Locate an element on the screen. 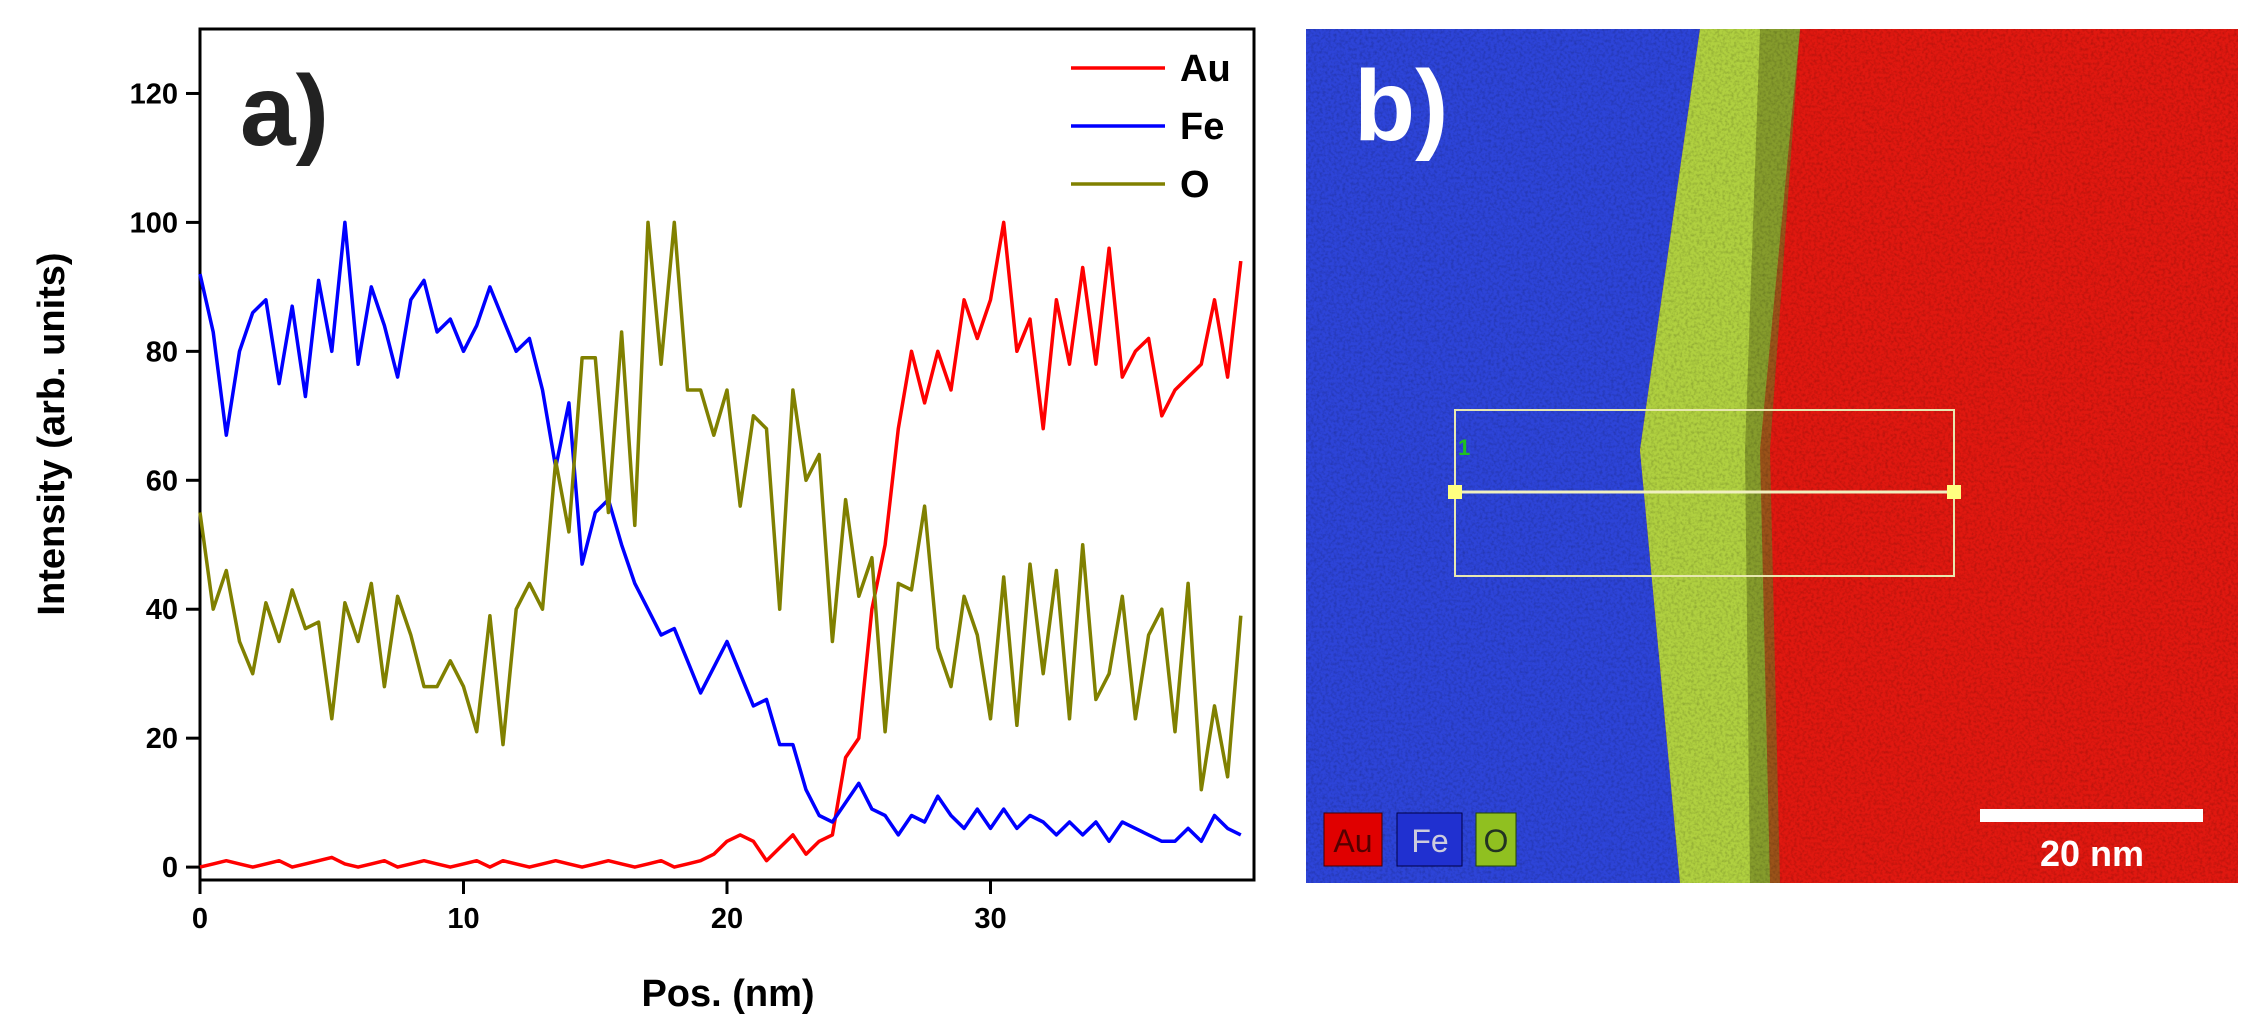 The height and width of the screenshot is (1034, 2261). panel-label: a) is located at coordinates (284, 111).